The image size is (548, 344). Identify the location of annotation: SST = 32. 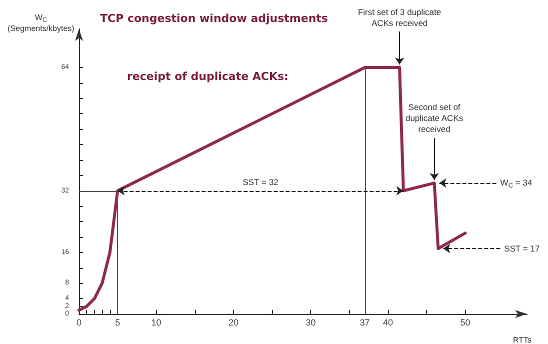
(261, 182).